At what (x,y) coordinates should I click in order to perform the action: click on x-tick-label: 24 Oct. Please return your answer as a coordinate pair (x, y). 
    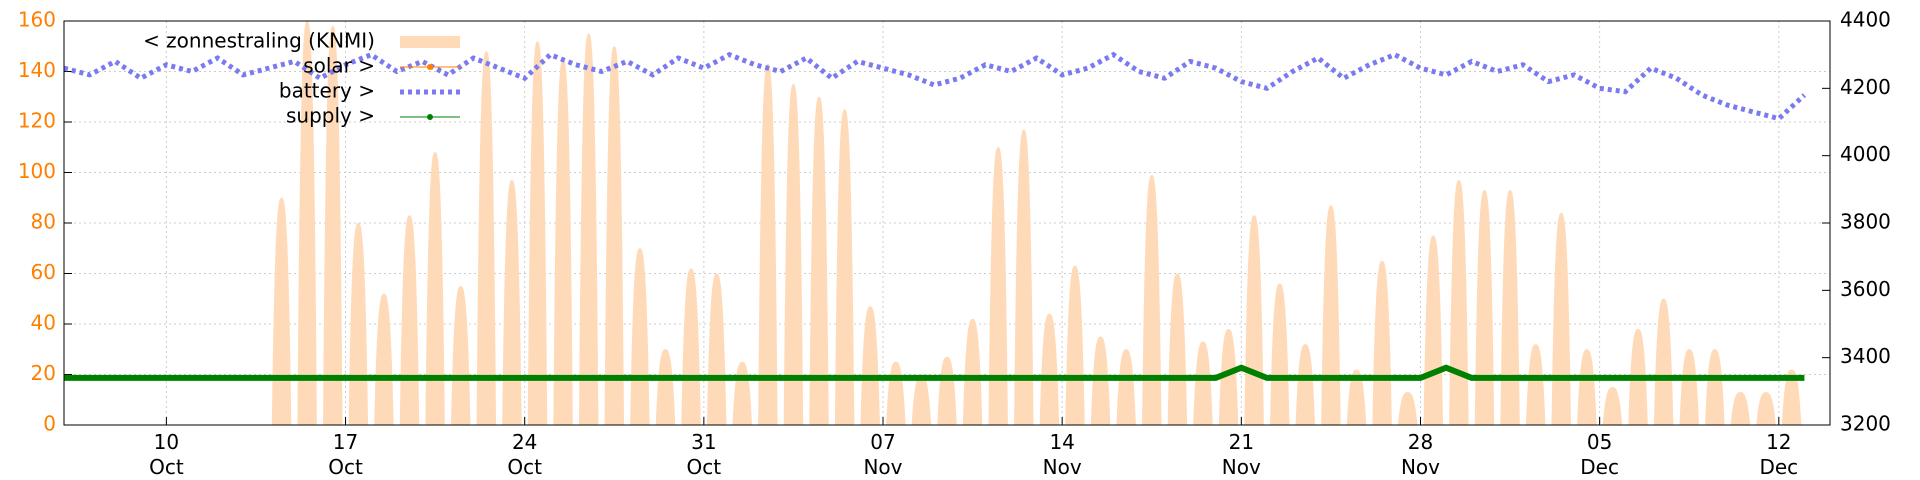
    Looking at the image, I should click on (524, 454).